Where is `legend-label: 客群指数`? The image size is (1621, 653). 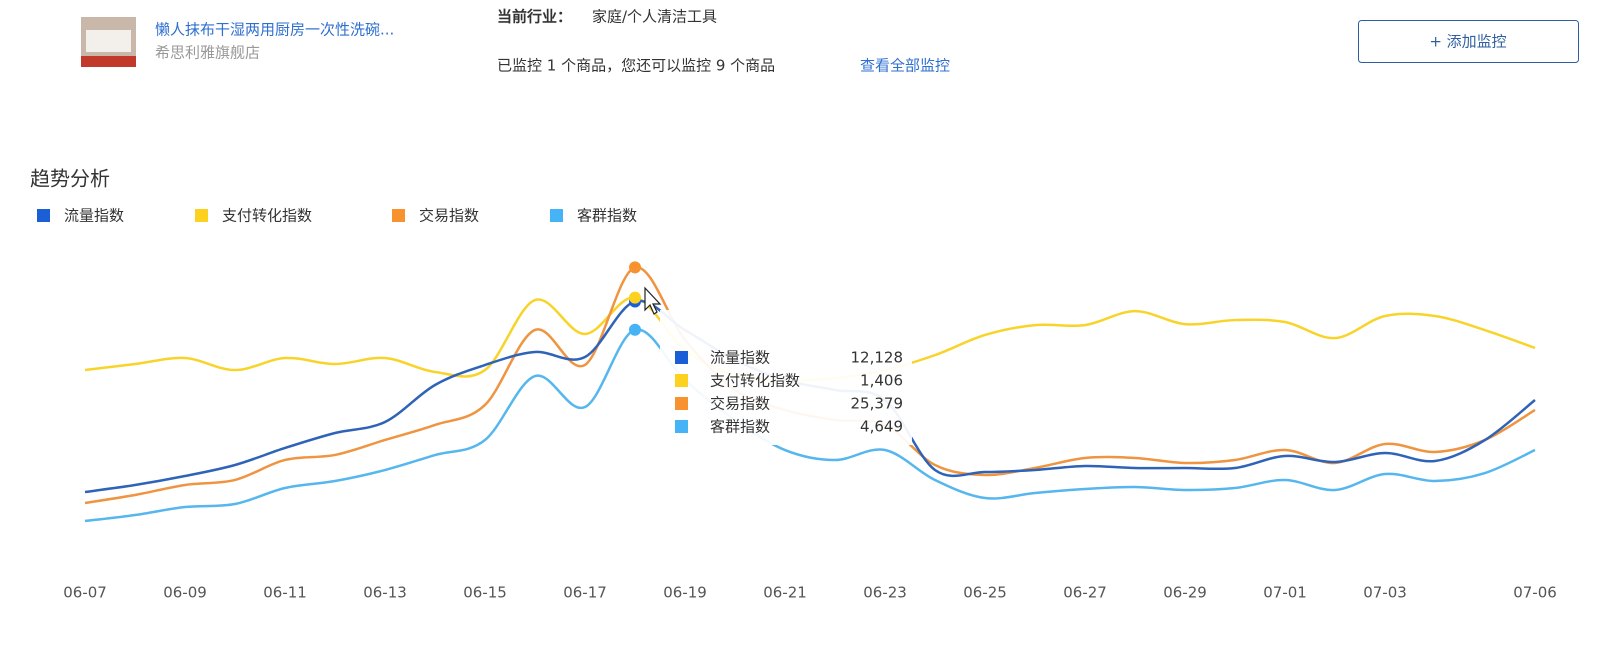
legend-label: 客群指数 is located at coordinates (607, 216).